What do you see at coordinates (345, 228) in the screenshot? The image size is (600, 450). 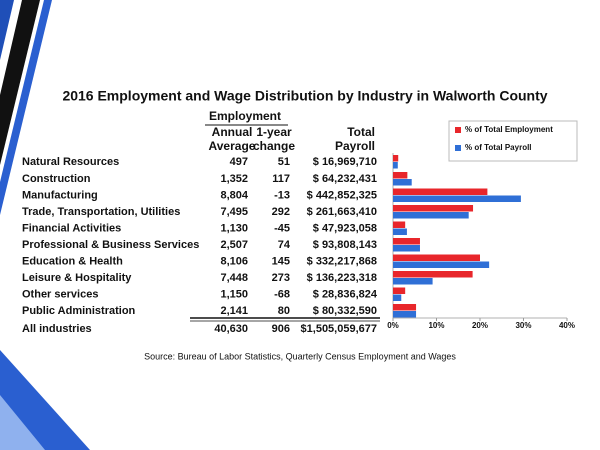 I see `cell: $ 47,923,058` at bounding box center [345, 228].